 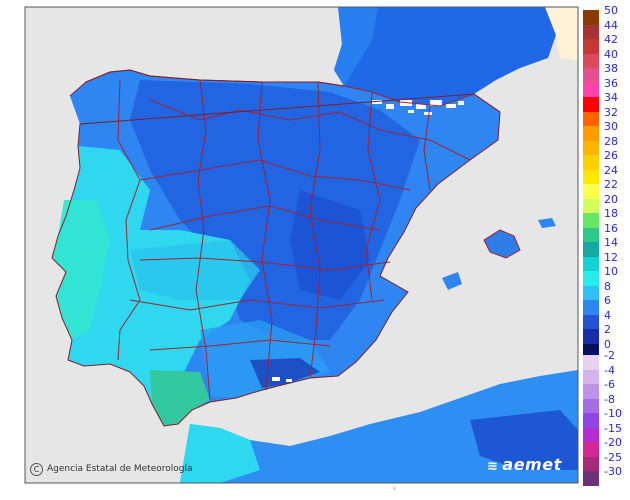 What do you see at coordinates (547, 223) in the screenshot?
I see `menorca-island` at bounding box center [547, 223].